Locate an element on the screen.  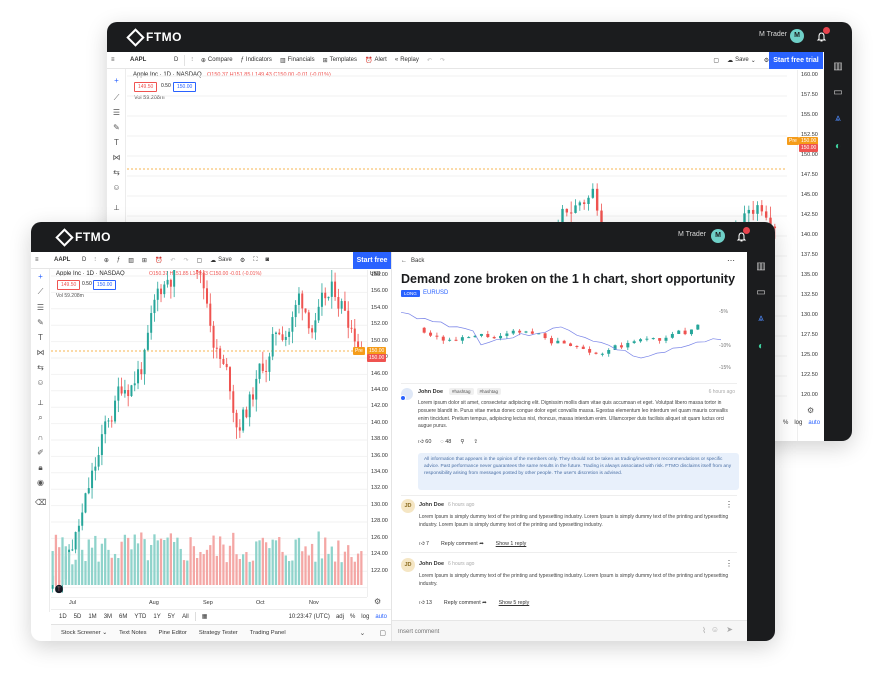
layout-icon: ▢ is located at coordinates (716, 60).